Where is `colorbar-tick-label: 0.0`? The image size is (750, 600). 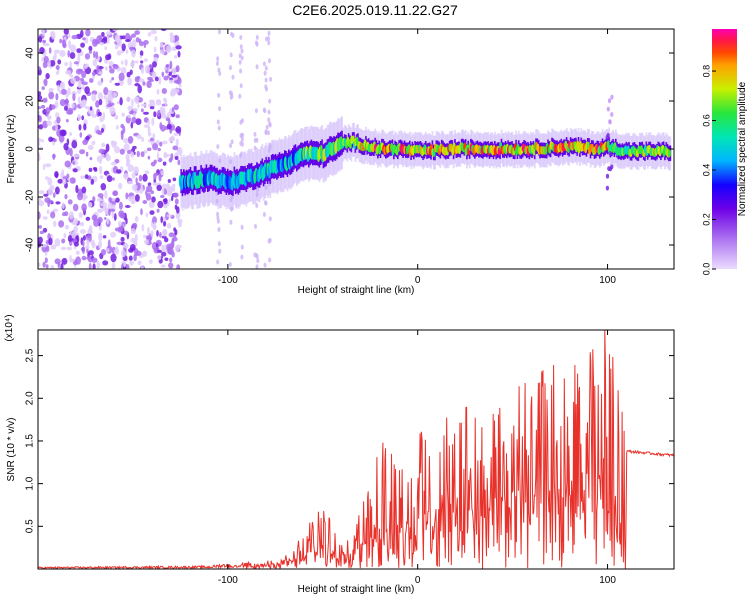
colorbar-tick-label: 0.0 is located at coordinates (706, 269).